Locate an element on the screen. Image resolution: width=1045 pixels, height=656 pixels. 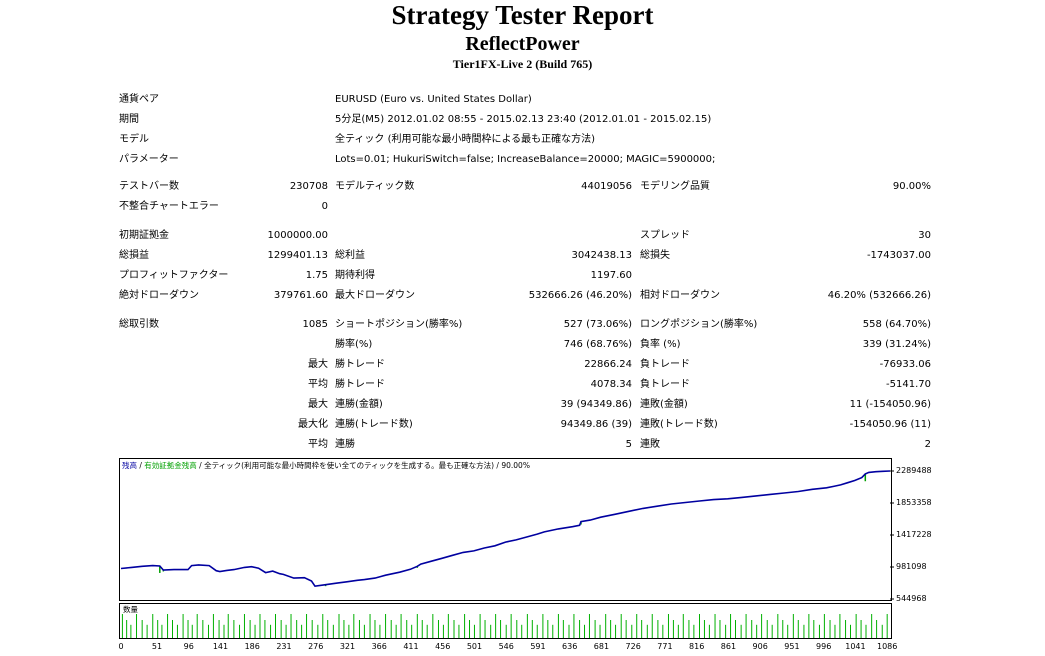
deposit-value: 1000000.00 is located at coordinates (297, 235).